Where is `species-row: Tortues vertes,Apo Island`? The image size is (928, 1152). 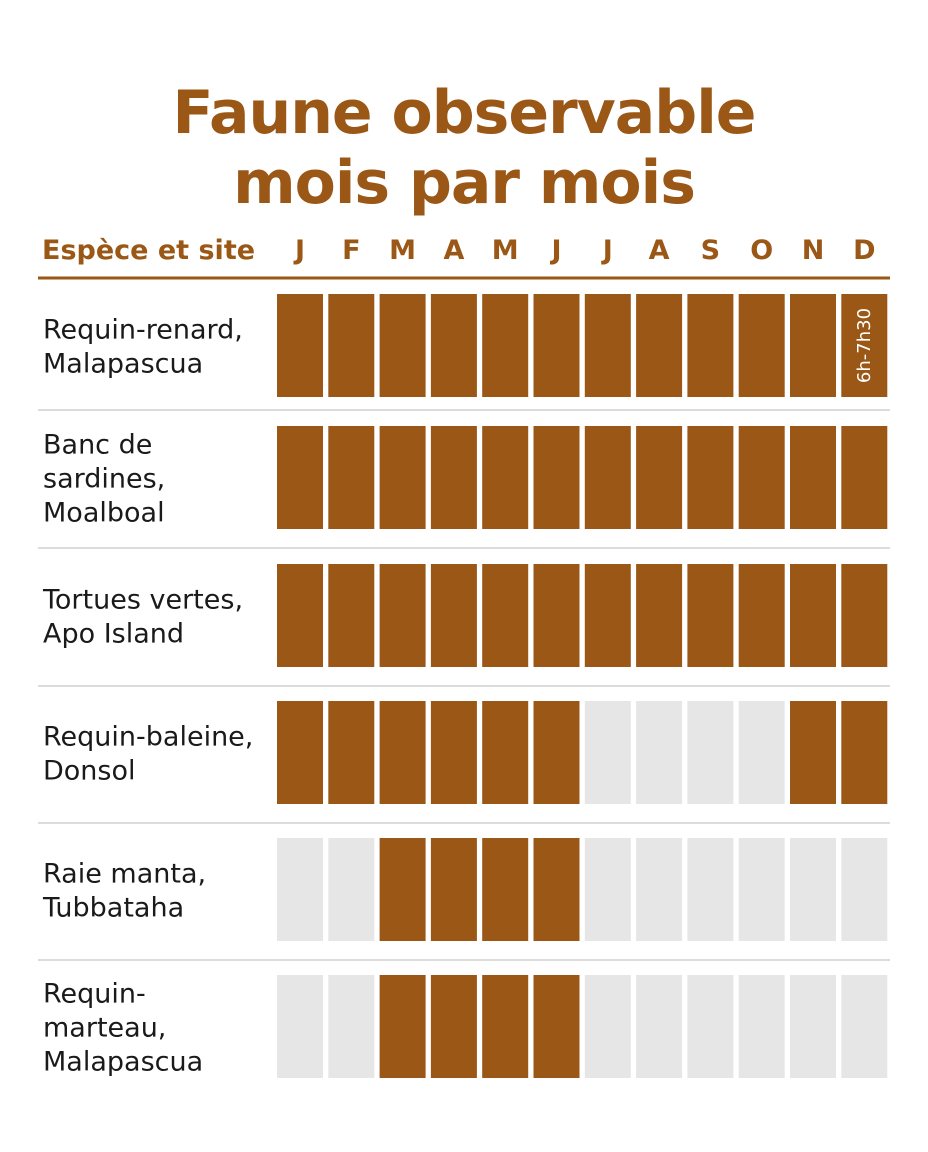
species-row: Tortues vertes,Apo Island is located at coordinates (465, 615).